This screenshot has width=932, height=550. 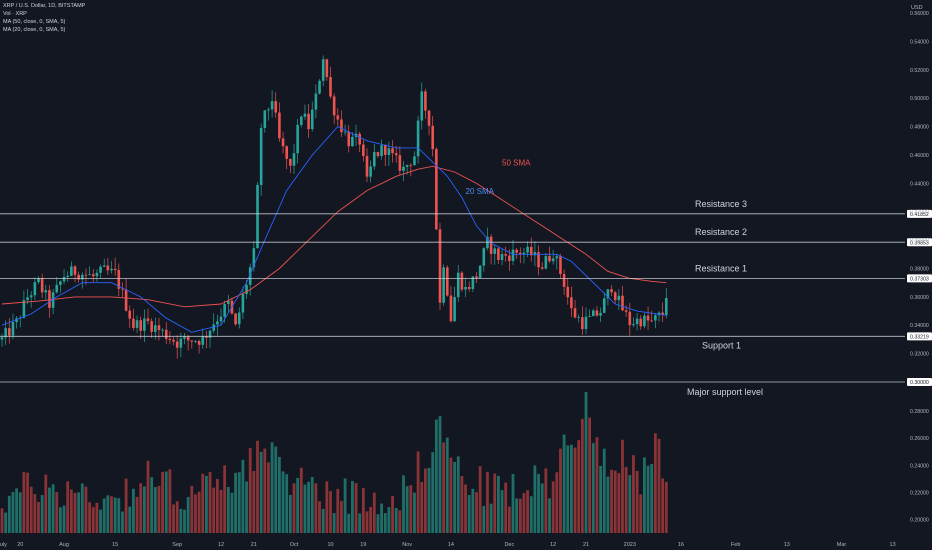 What do you see at coordinates (919, 439) in the screenshot?
I see `volume-tick-label: 0.26000` at bounding box center [919, 439].